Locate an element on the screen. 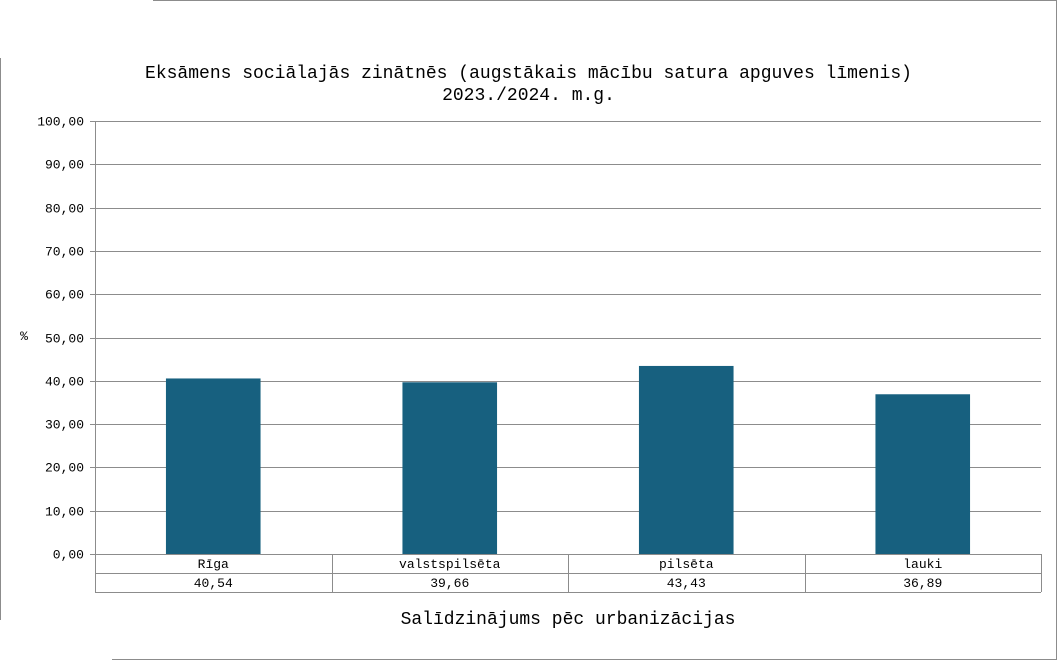 This screenshot has height=660, width=1057. y-tick-label: 70,00 is located at coordinates (64, 252).